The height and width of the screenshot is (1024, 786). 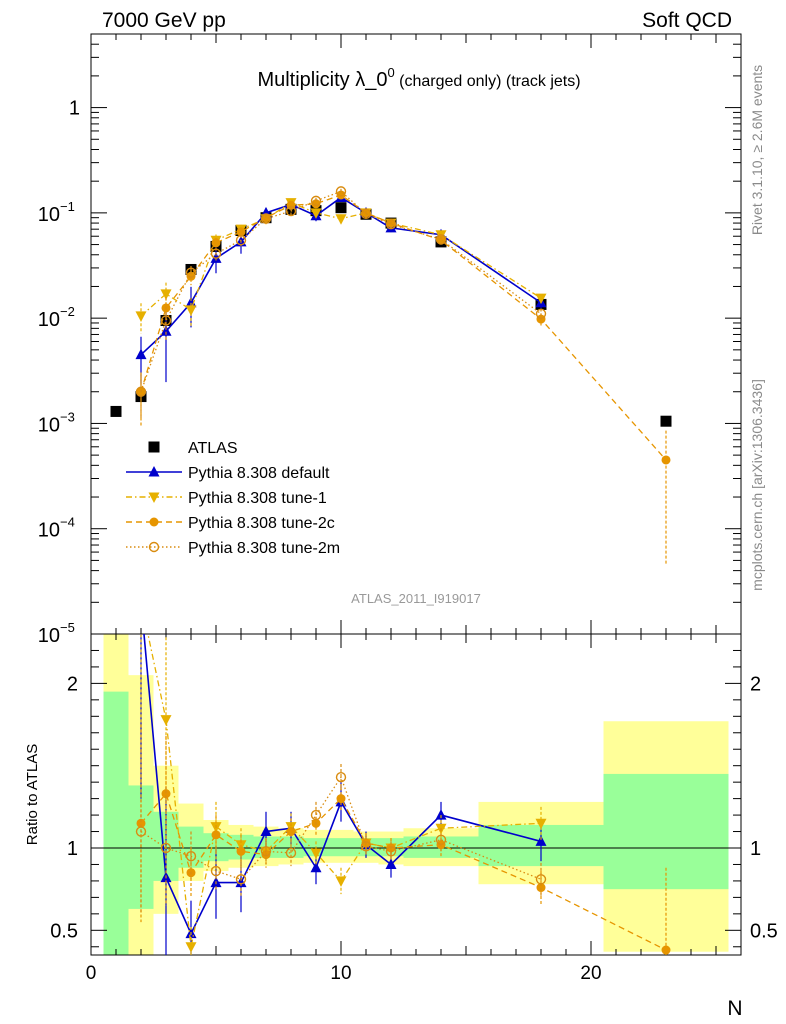 I want to click on title-suffix: (charged only) (track jets), so click(x=488, y=81).